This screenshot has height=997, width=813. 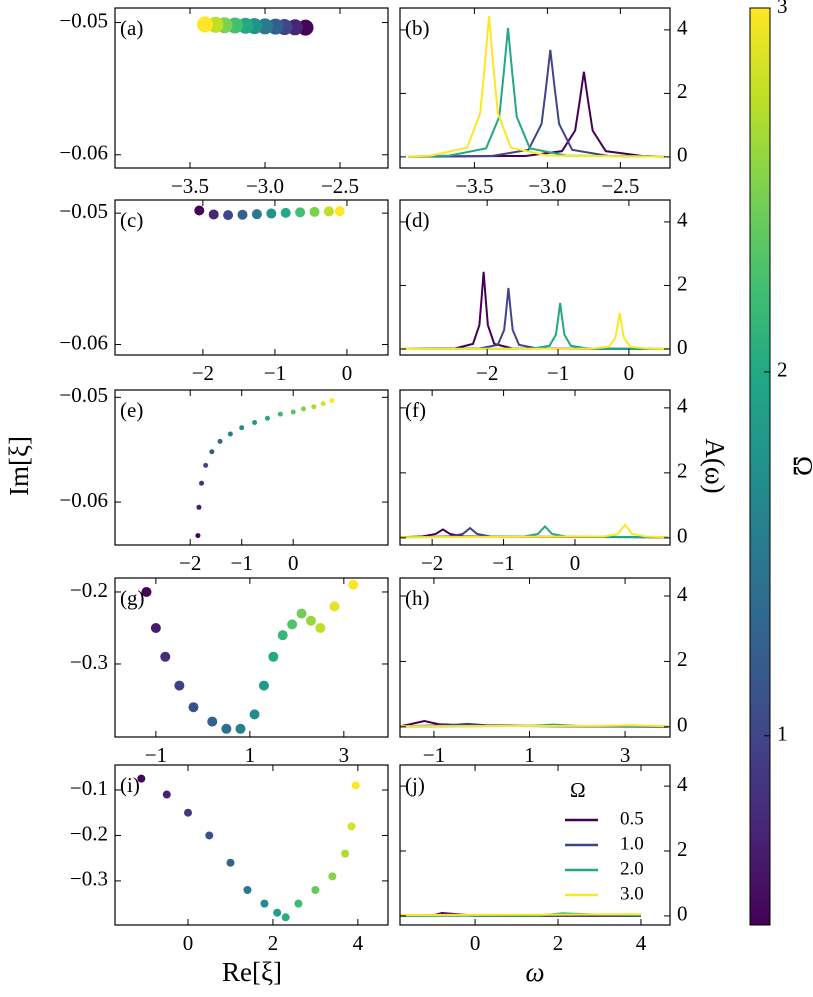 I want to click on x-tick-label: −3.0, so click(x=547, y=186).